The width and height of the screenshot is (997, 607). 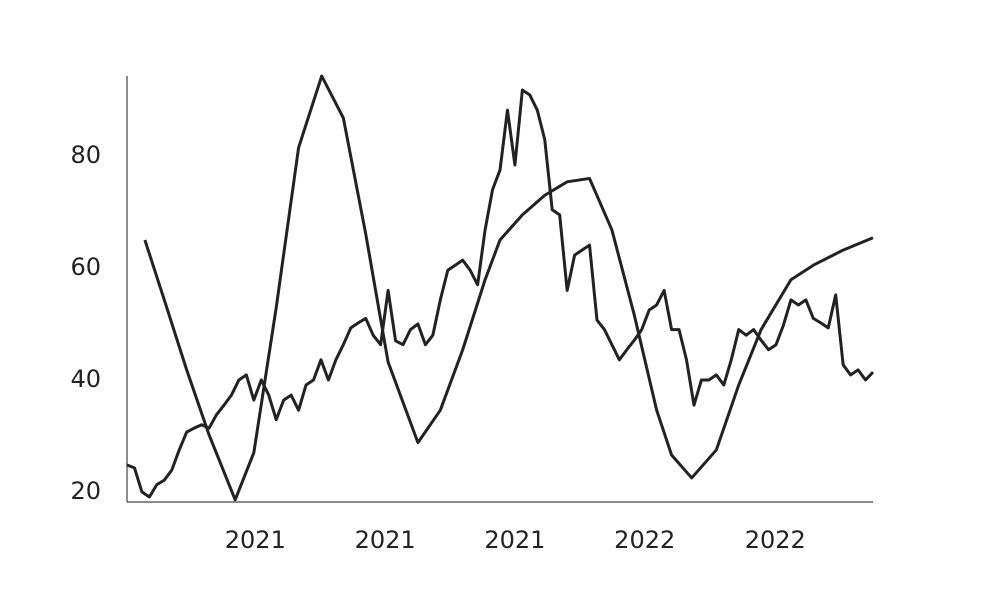 I want to click on y-tick-label: 80, so click(x=85, y=155).